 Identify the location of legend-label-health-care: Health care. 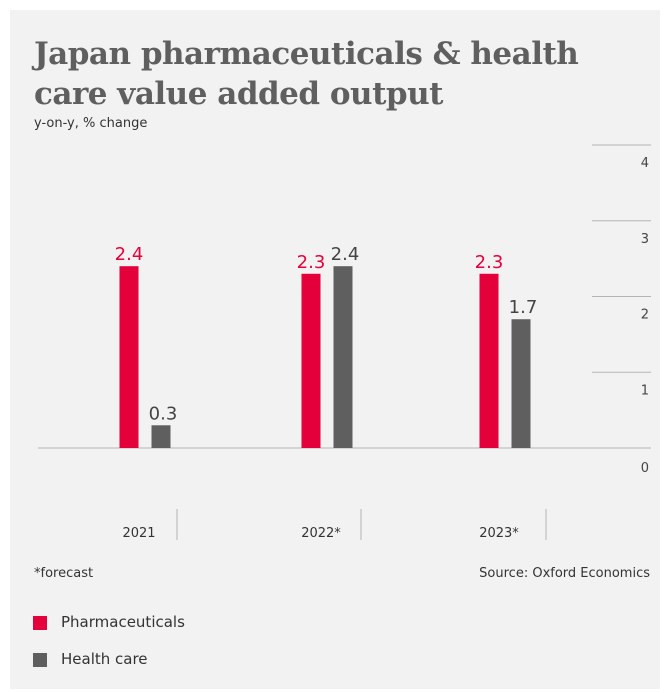
(104, 659).